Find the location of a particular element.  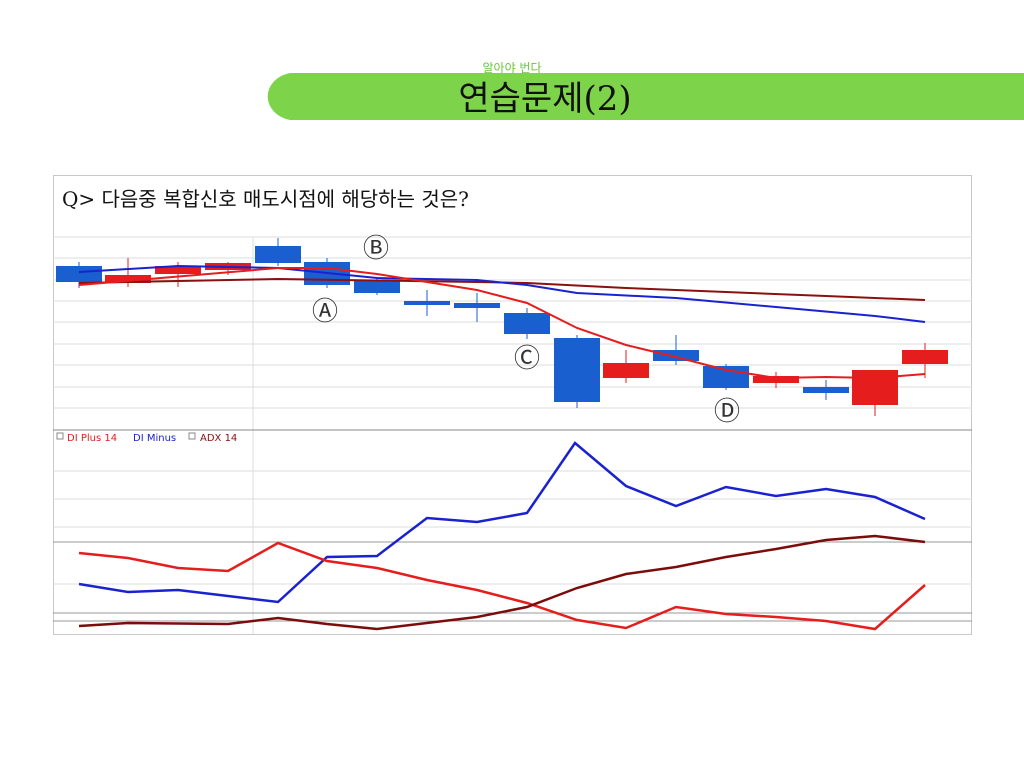

ma-long is located at coordinates (502, 289).